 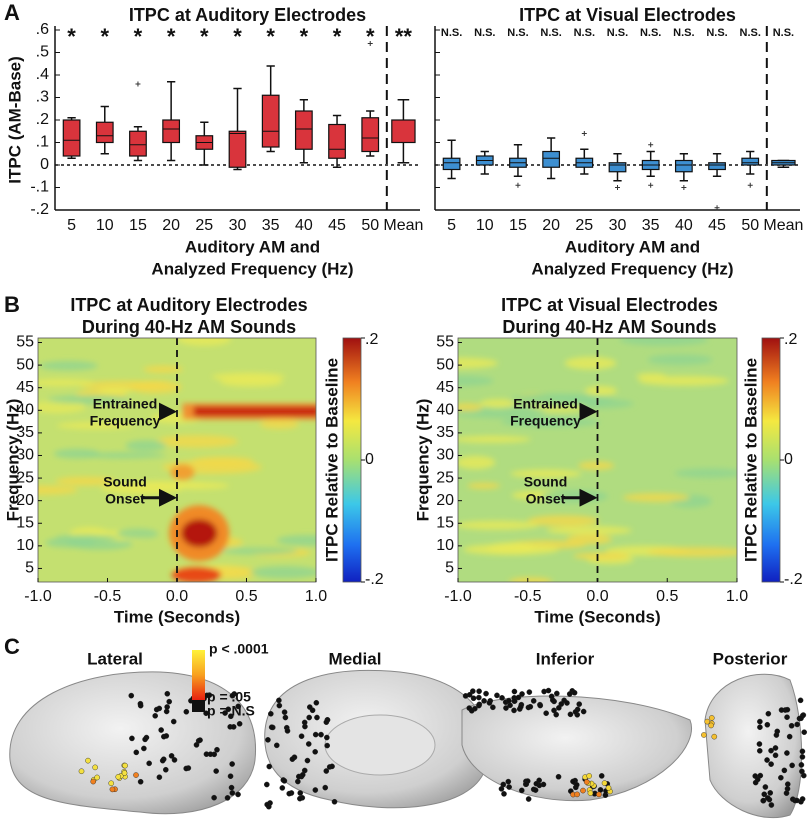 I want to click on x-axis-label: Time (Seconds), so click(x=177, y=616).